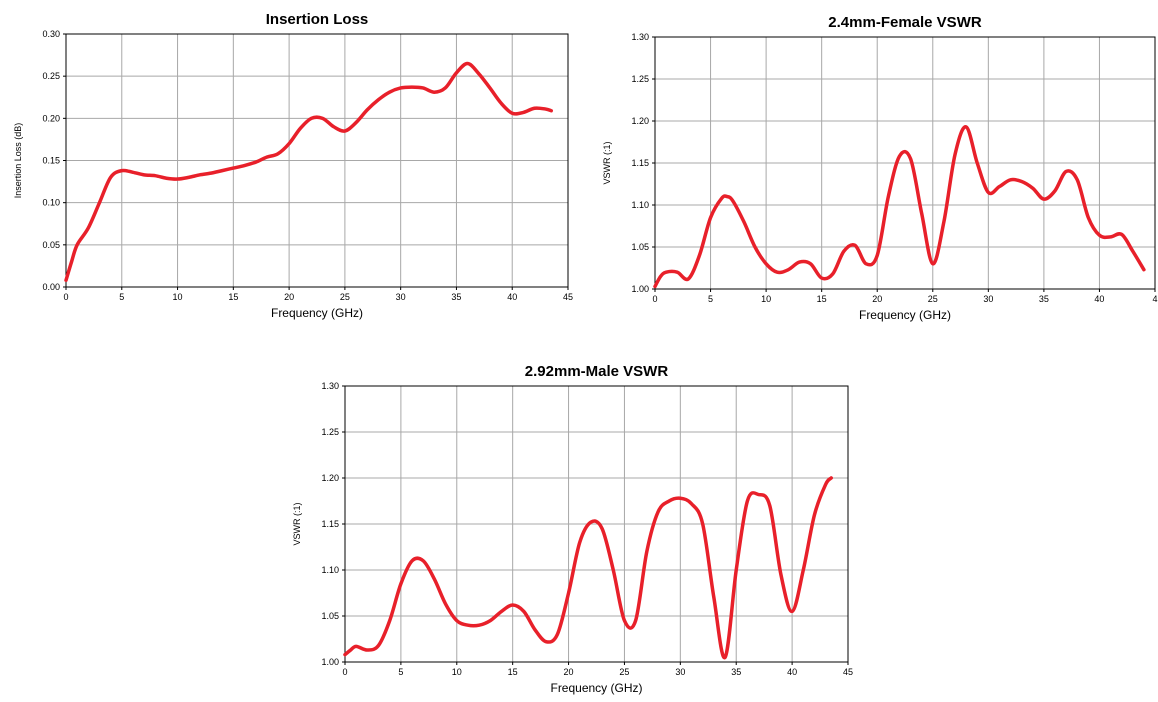 This screenshot has height=702, width=1158. Describe the element at coordinates (51, 34) in the screenshot. I see `y-tick-label: 0.30` at that location.